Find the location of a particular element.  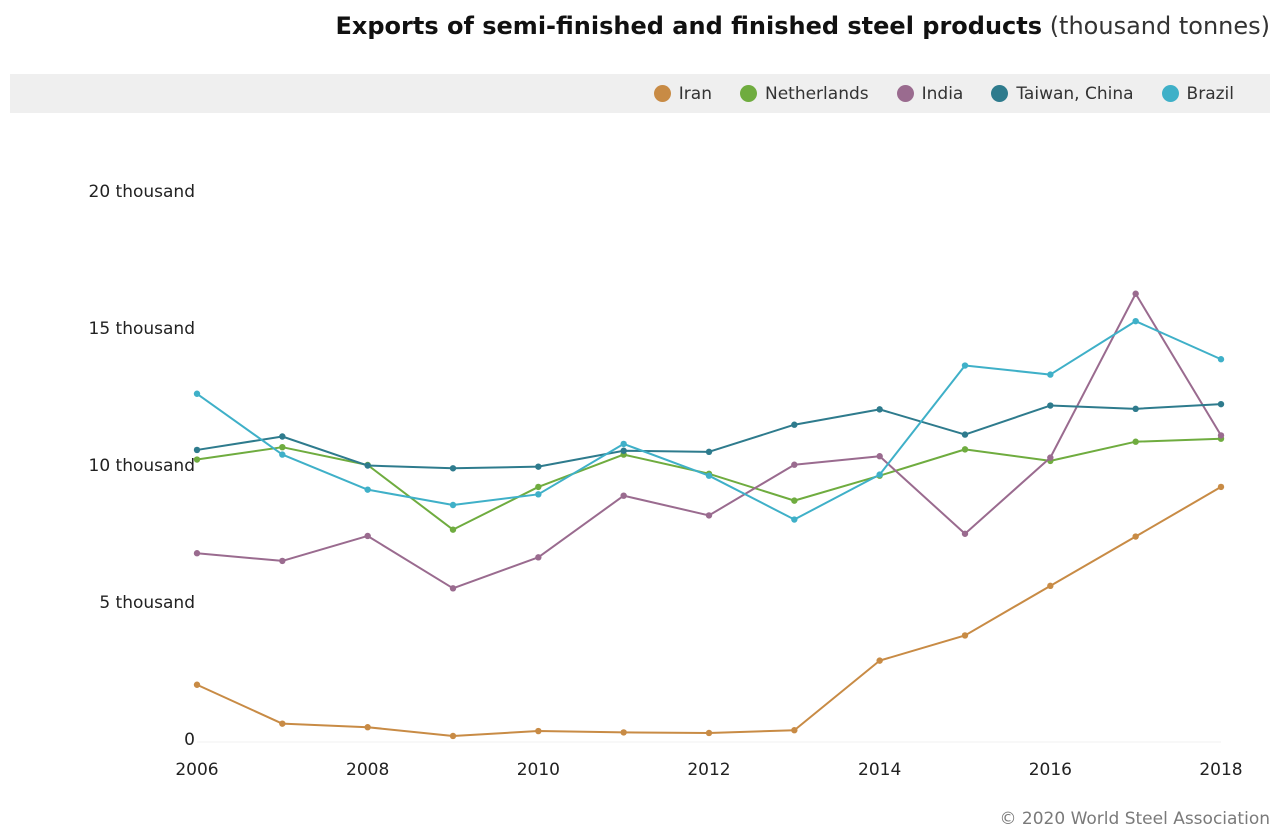

copyright-footer: © 2020 World Steel Association is located at coordinates (1135, 819).